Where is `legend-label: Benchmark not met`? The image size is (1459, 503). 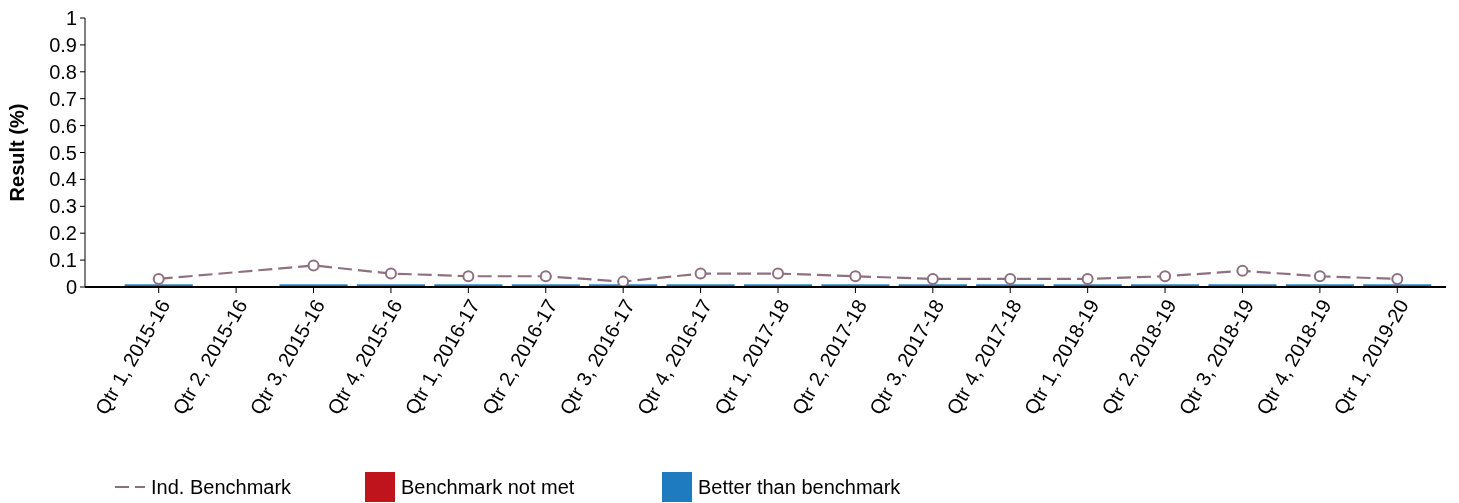 legend-label: Benchmark not met is located at coordinates (488, 487).